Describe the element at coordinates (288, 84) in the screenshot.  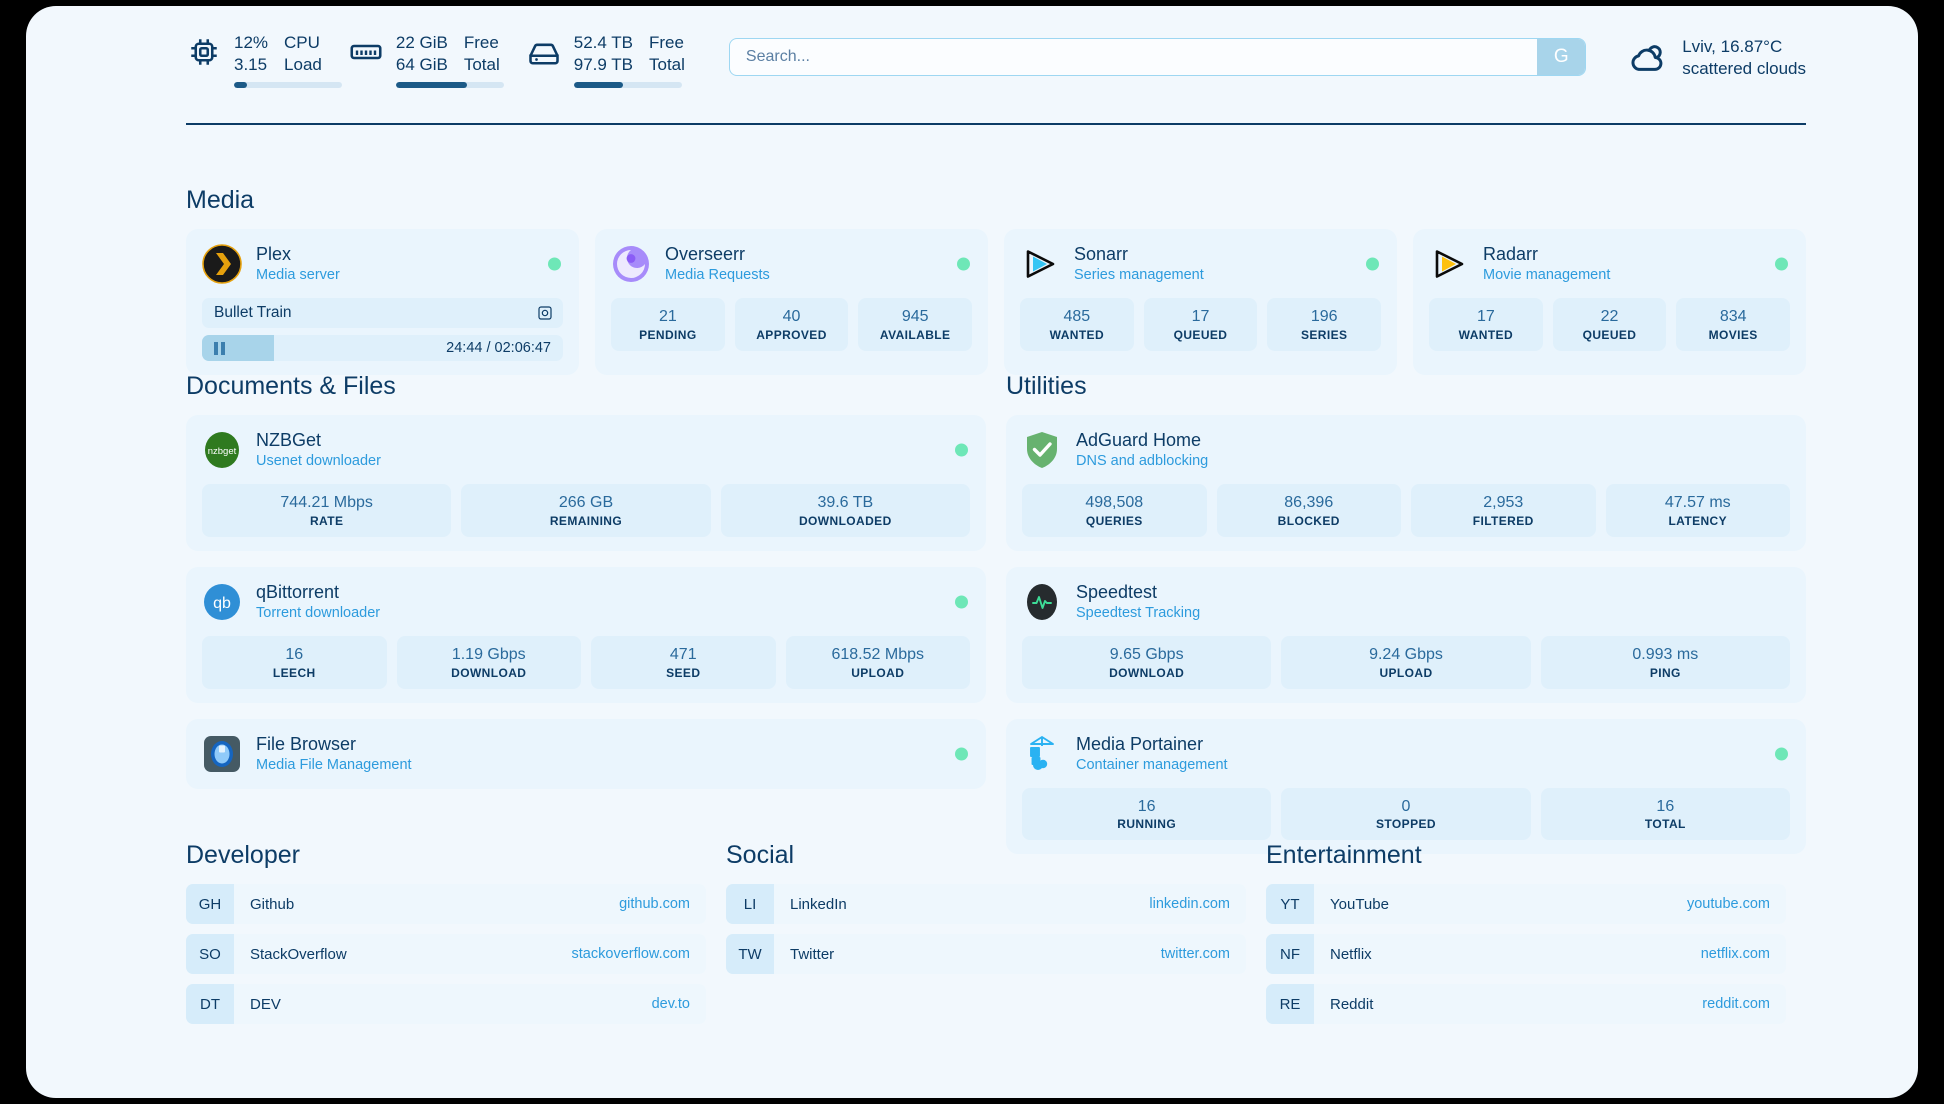
I see `cpu-usage-bar` at that location.